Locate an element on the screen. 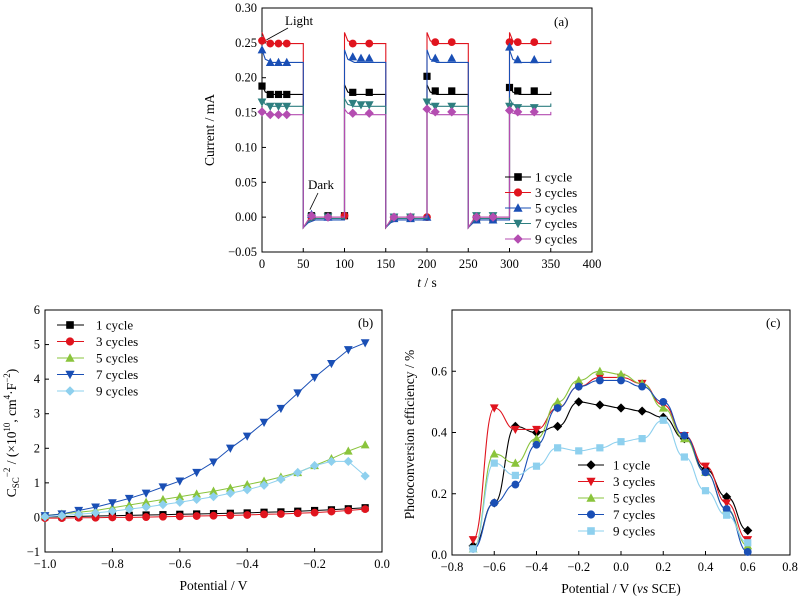  y-tick-label: 4 is located at coordinates (37, 379).